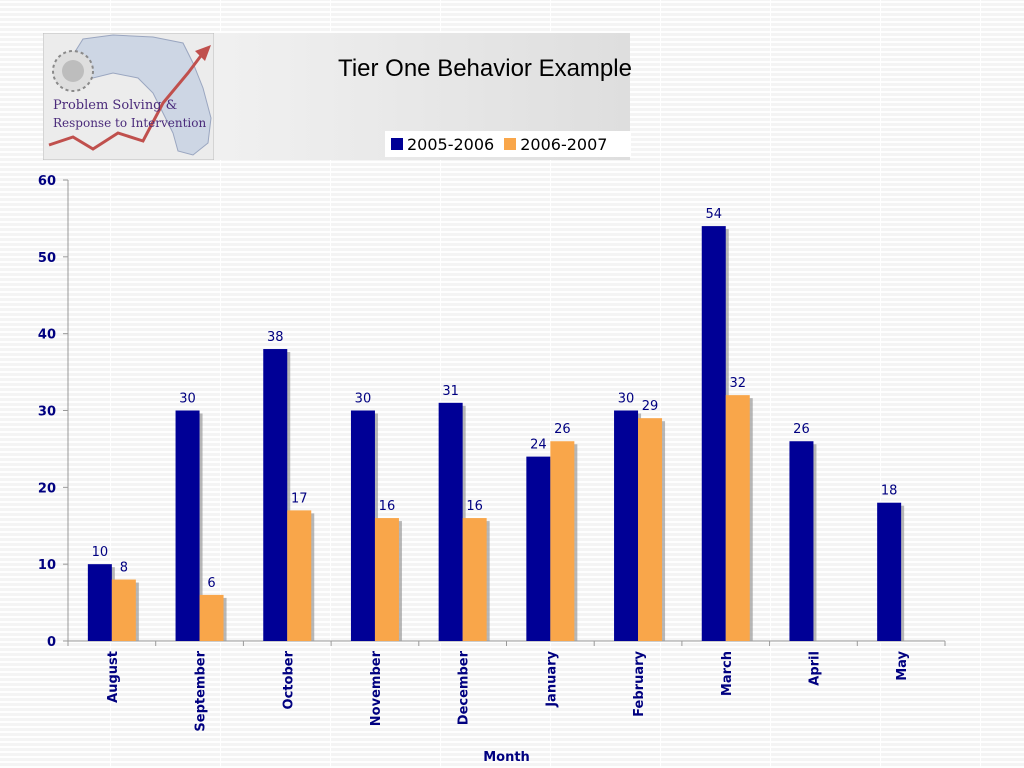 The image size is (1024, 768). Describe the element at coordinates (650, 529) in the screenshot. I see `bar-2006-2007-February` at that location.